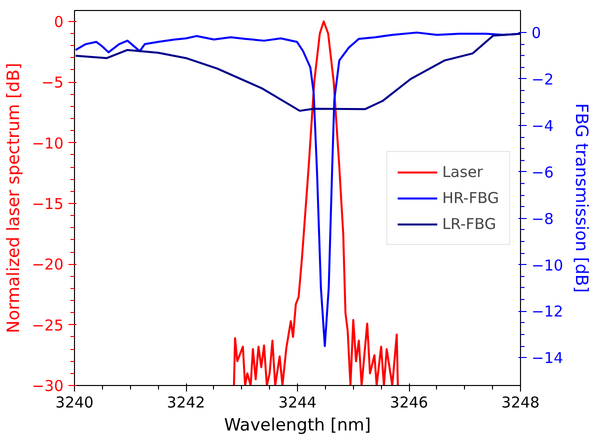 The height and width of the screenshot is (438, 594). I want to click on y-tick-label: 0, so click(59, 21).